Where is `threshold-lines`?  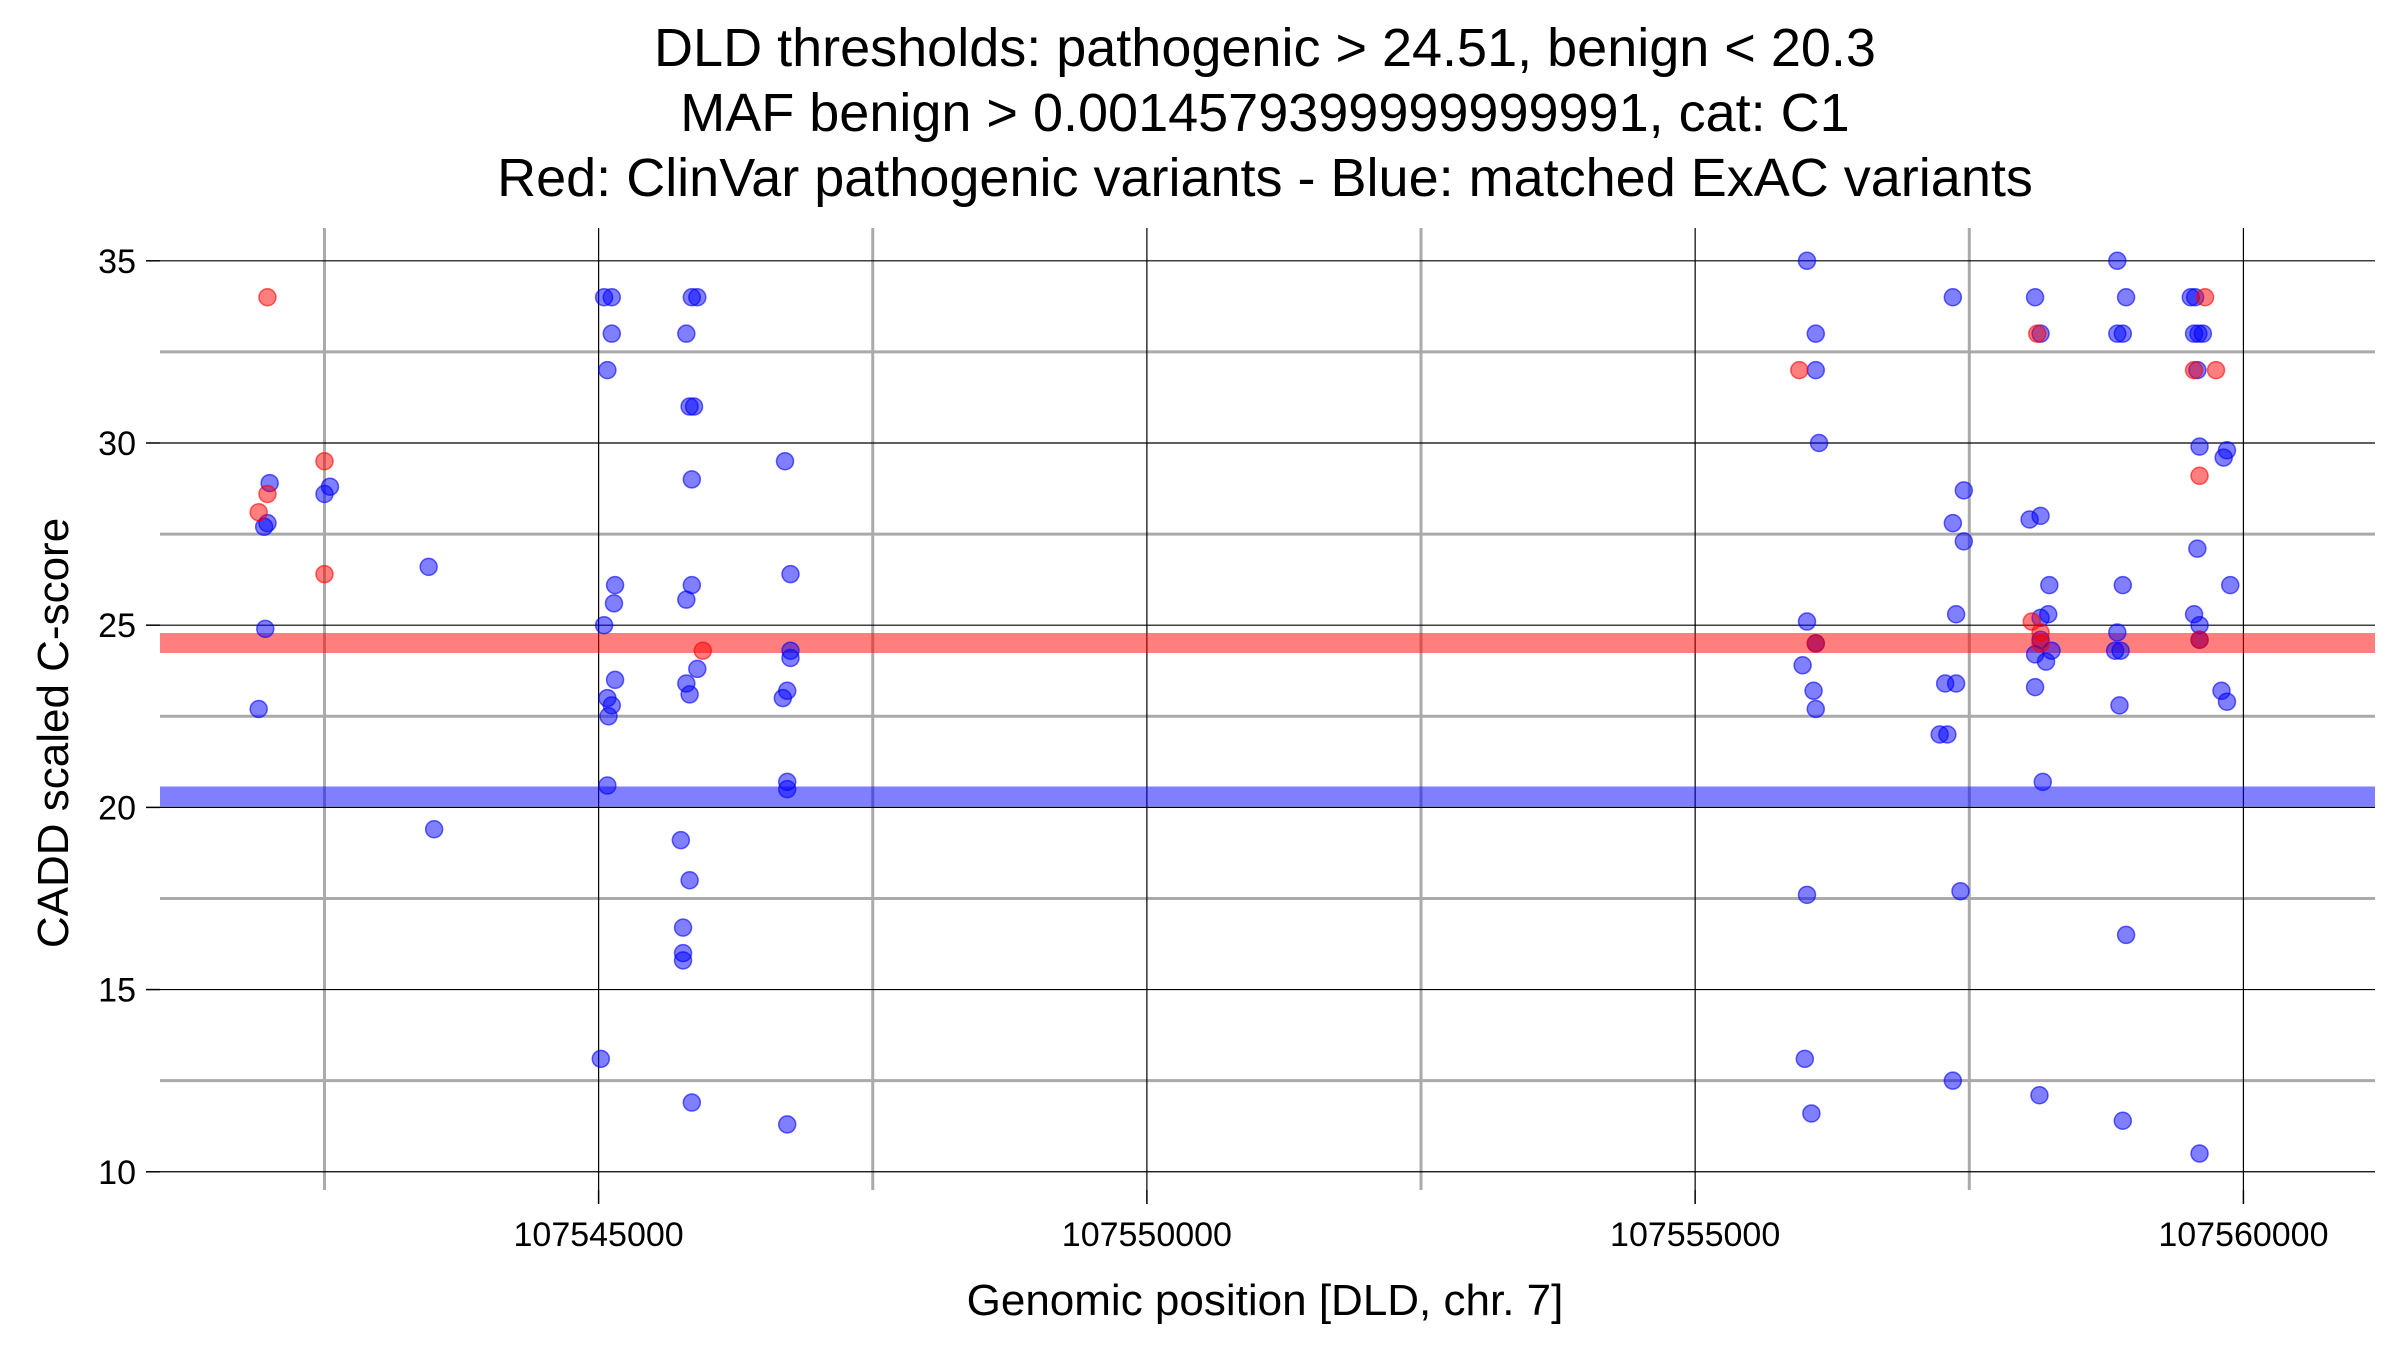
threshold-lines is located at coordinates (1267, 720).